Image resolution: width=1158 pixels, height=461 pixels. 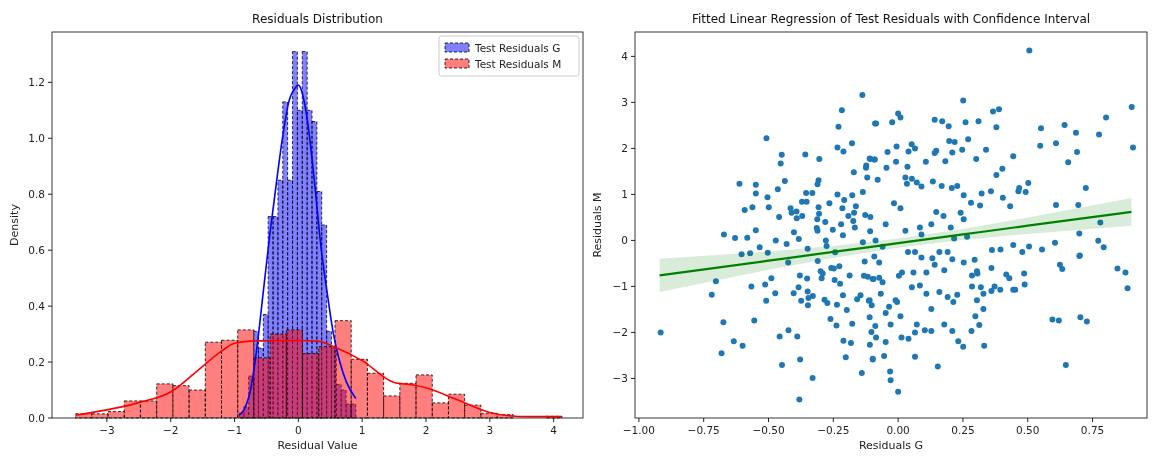 I want to click on y-tick-label: 1.2, so click(x=36, y=82).